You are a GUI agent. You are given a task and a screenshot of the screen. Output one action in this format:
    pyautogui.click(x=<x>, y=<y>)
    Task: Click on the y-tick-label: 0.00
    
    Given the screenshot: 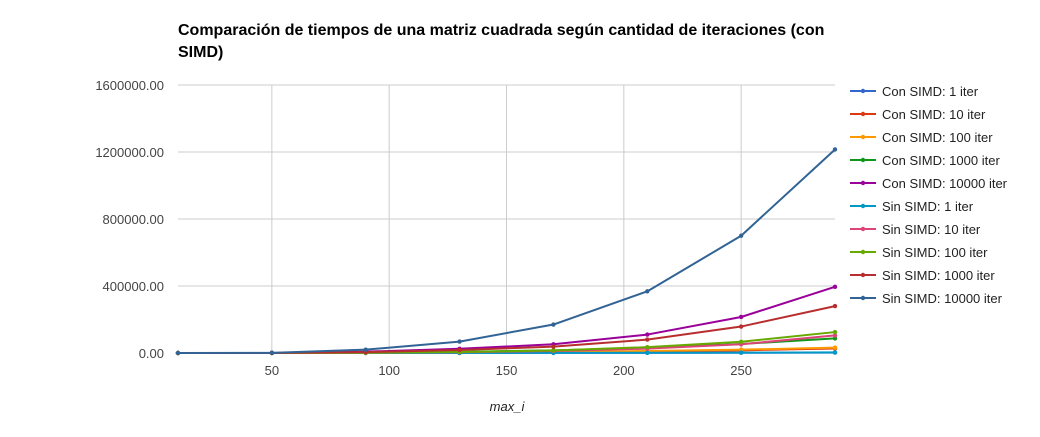 What is the action you would take?
    pyautogui.click(x=151, y=353)
    